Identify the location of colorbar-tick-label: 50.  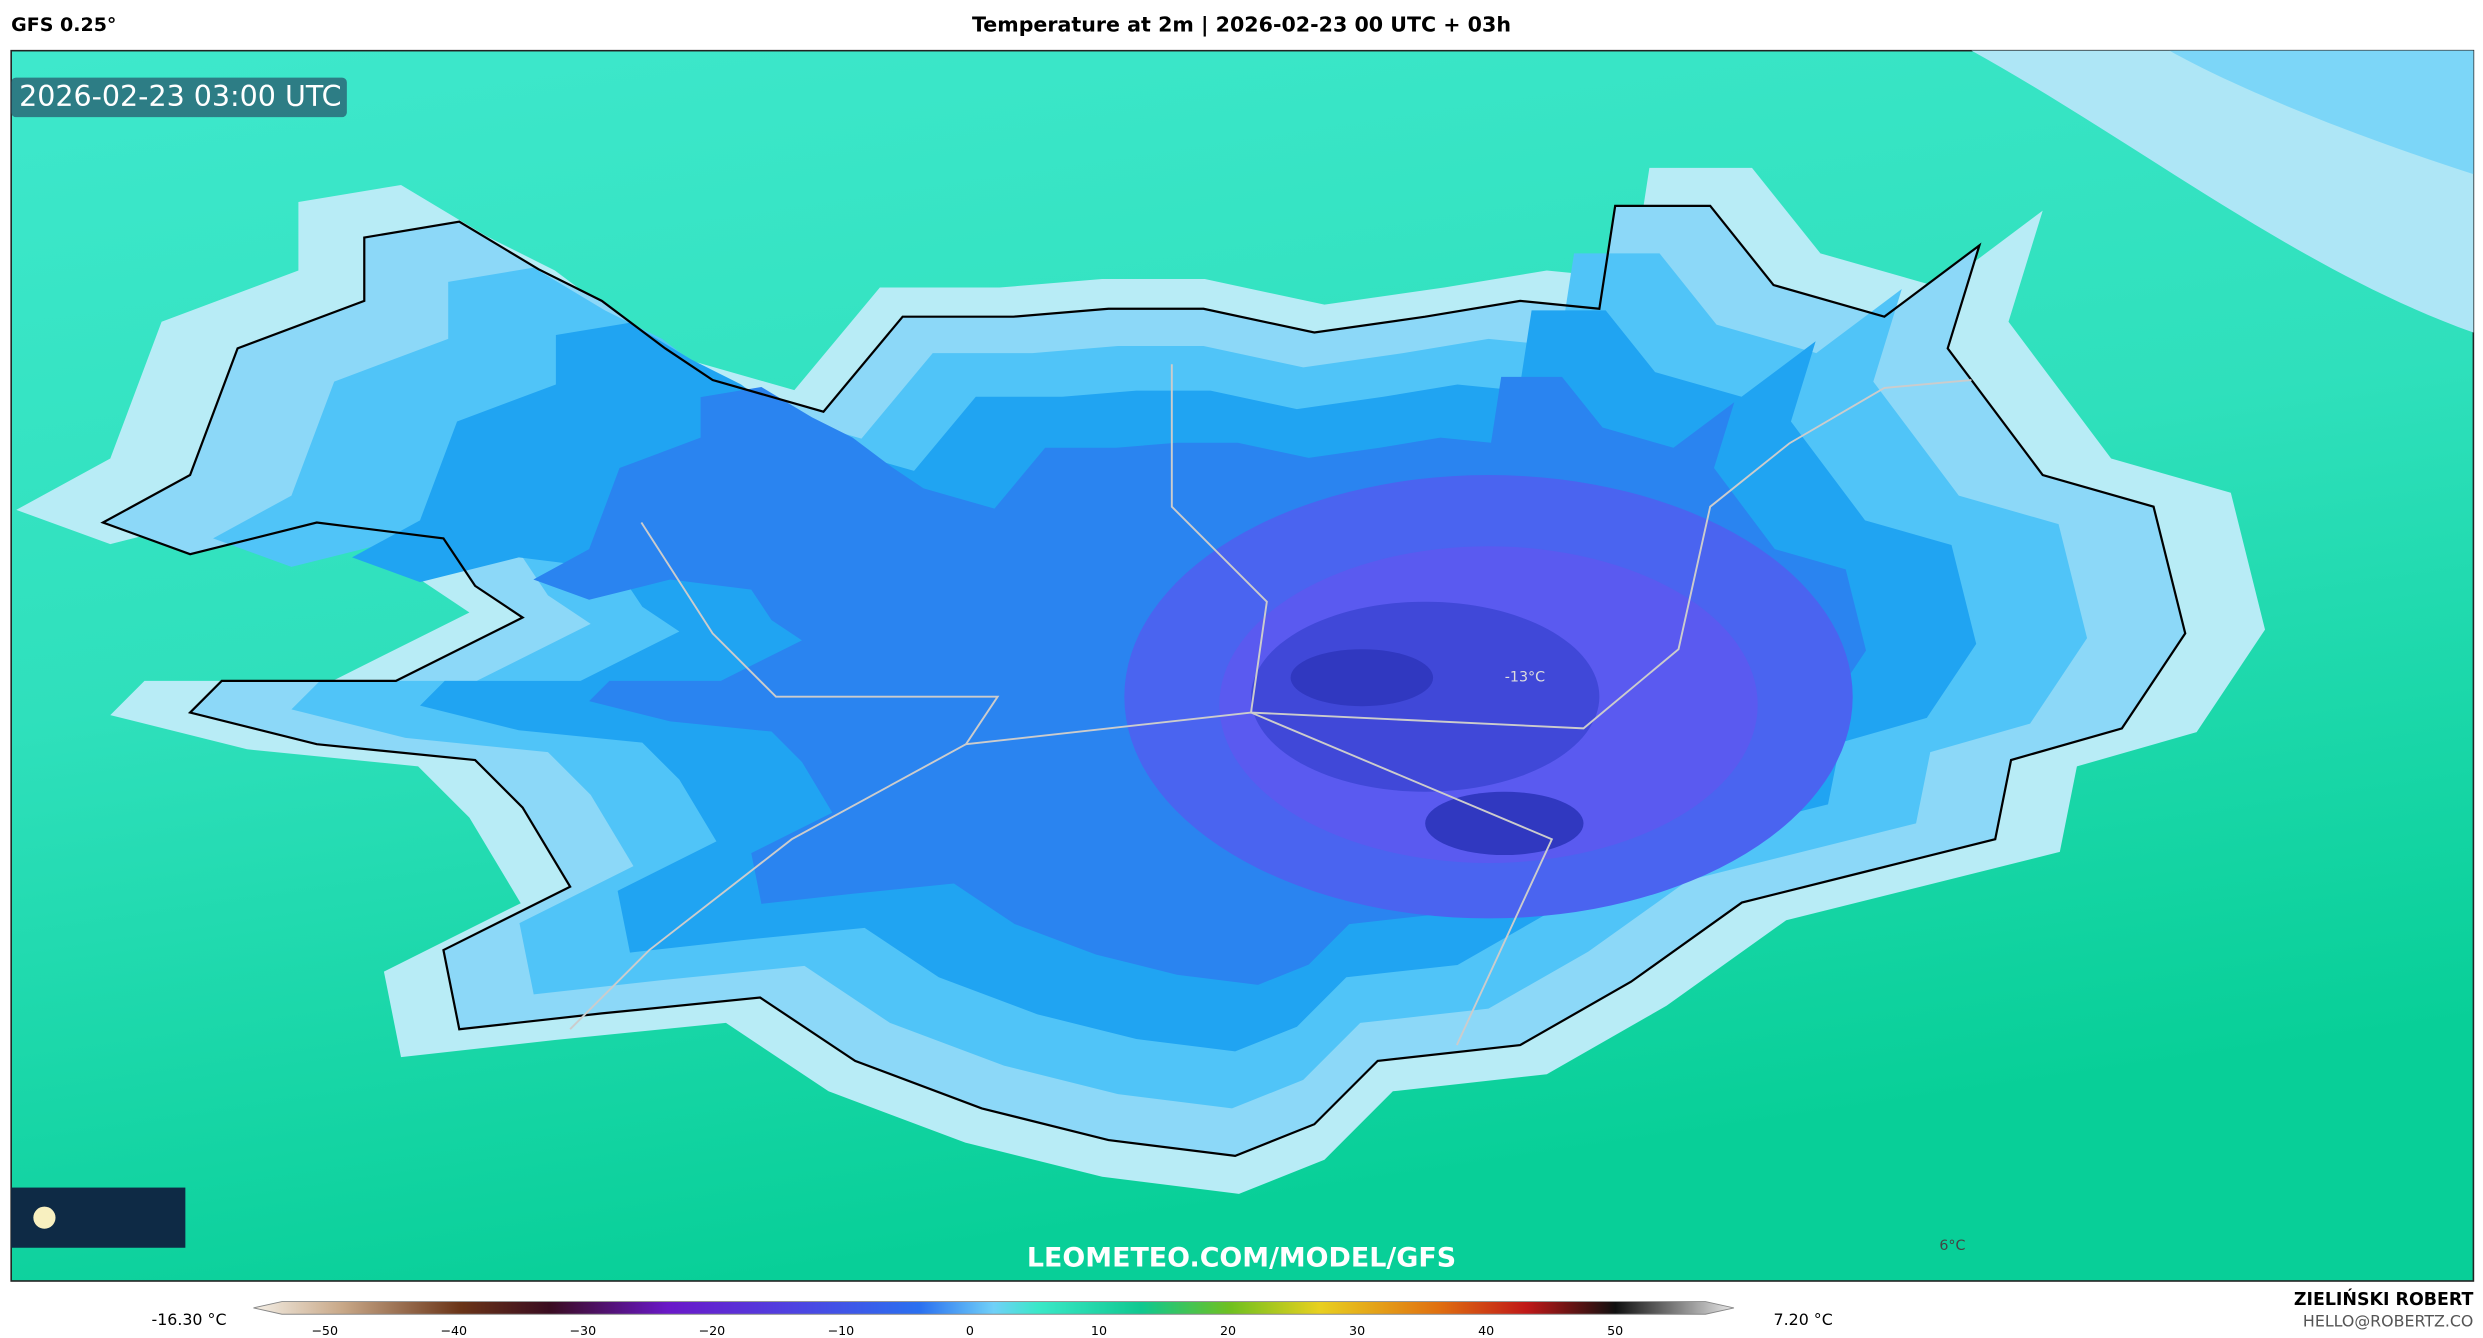
(1615, 1330).